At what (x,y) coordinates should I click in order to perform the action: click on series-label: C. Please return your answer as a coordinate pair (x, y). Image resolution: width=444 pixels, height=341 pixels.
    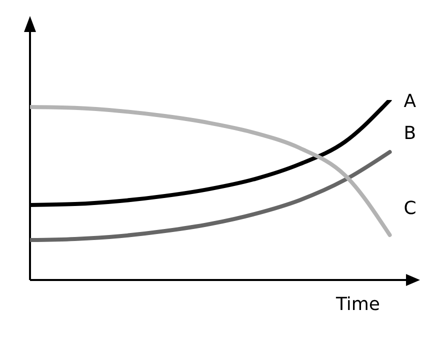
    Looking at the image, I should click on (410, 208).